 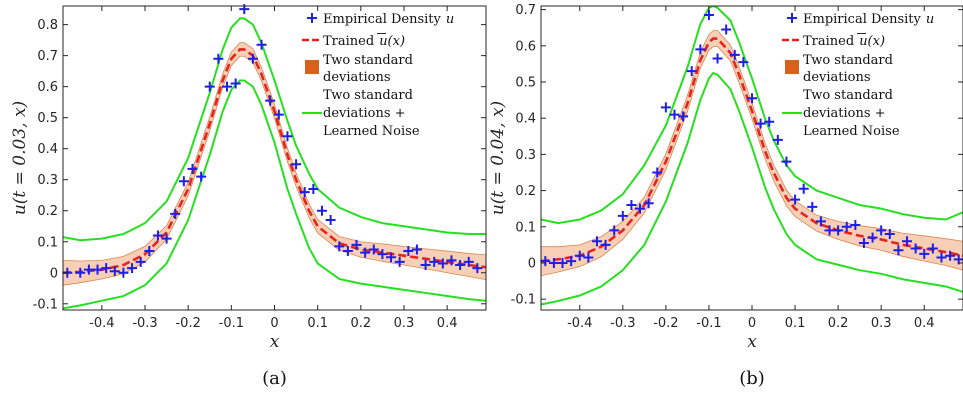 I want to click on x-axis-label-a: x, so click(x=275, y=342).